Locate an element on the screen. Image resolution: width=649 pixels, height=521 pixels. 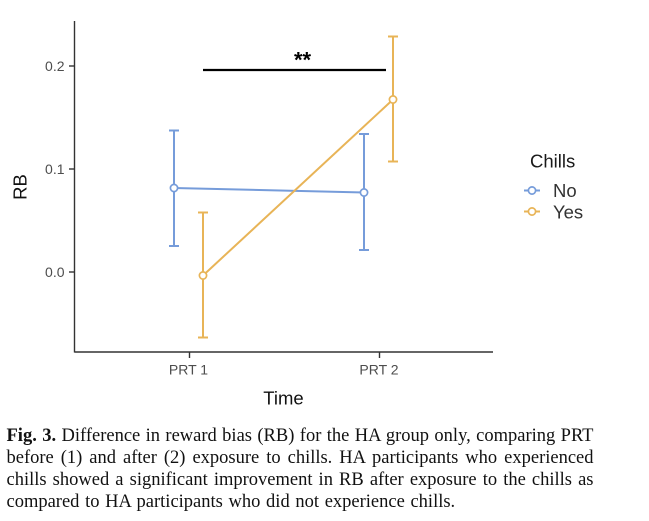
svg-text: 0.0 is located at coordinates (55, 272).